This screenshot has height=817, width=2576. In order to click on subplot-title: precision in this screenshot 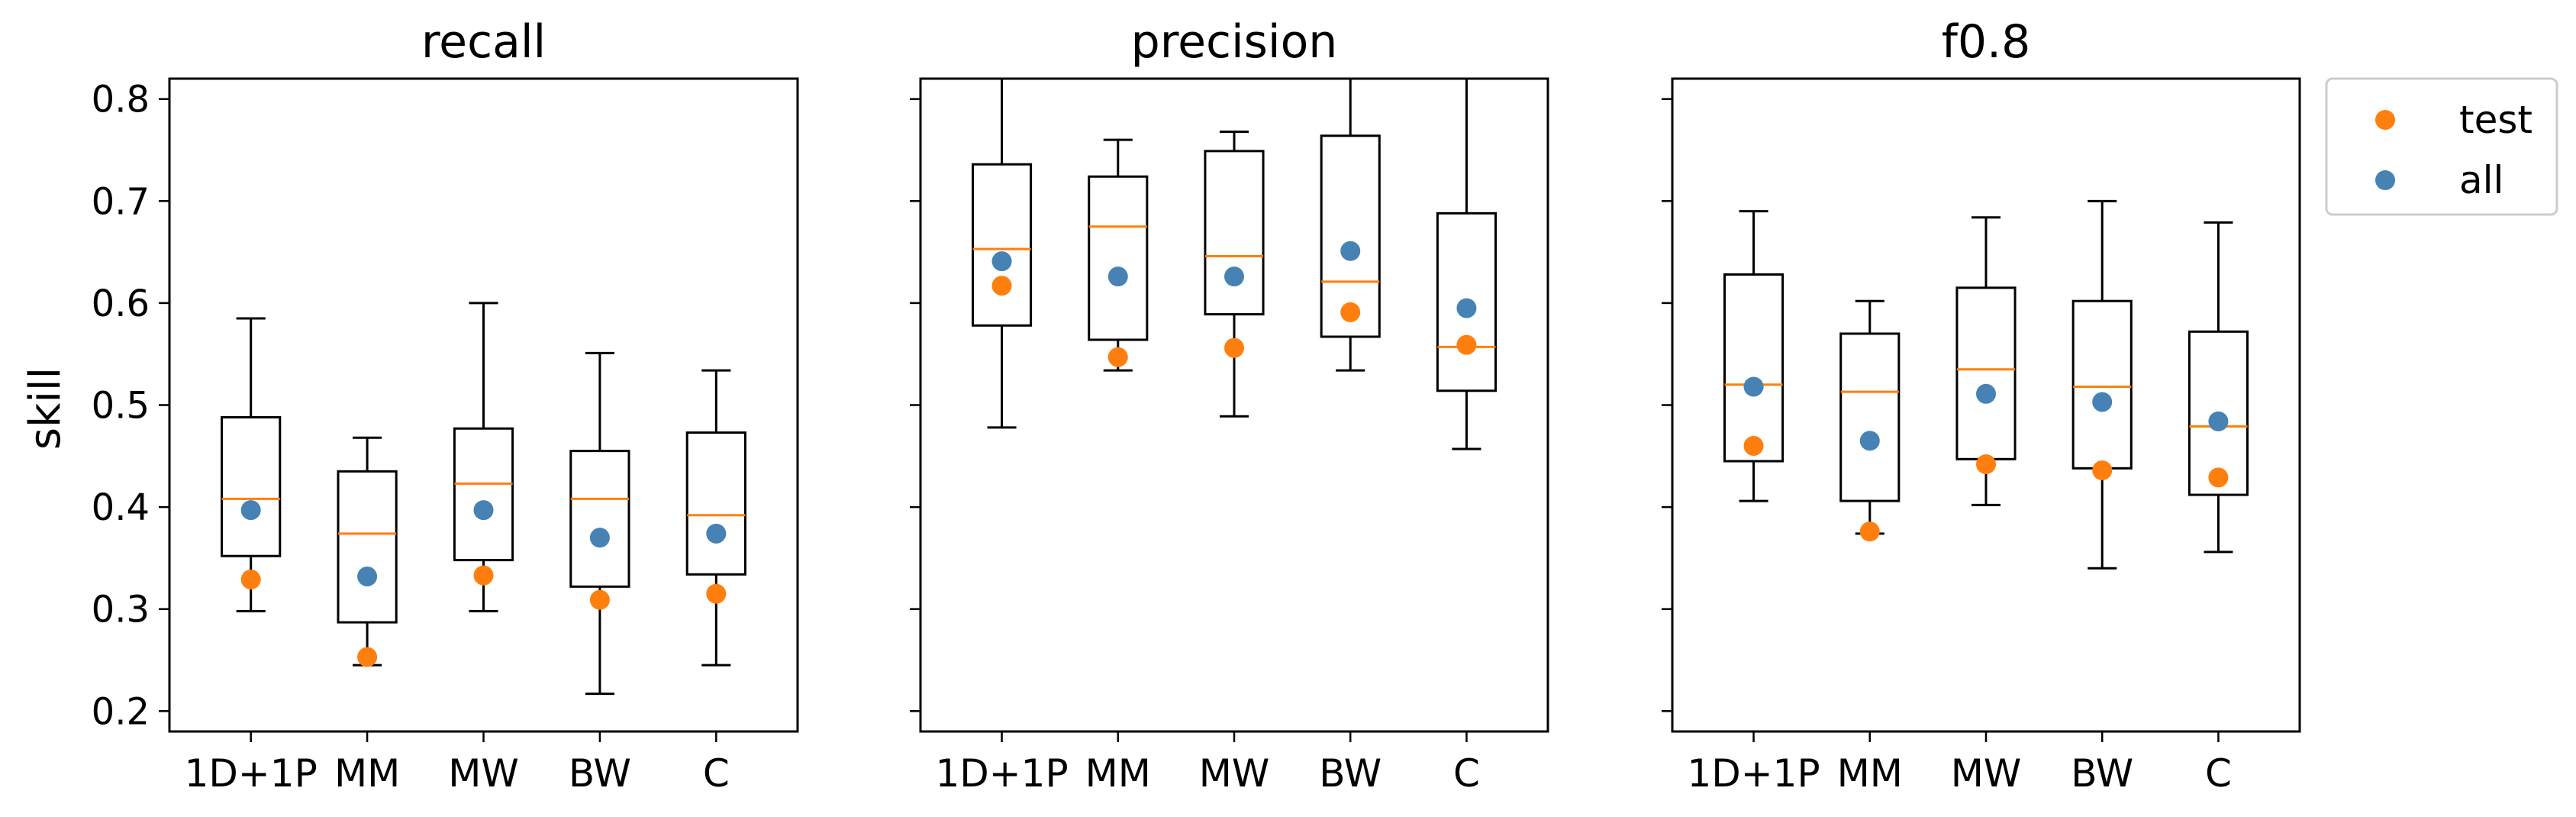, I will do `click(1234, 42)`.